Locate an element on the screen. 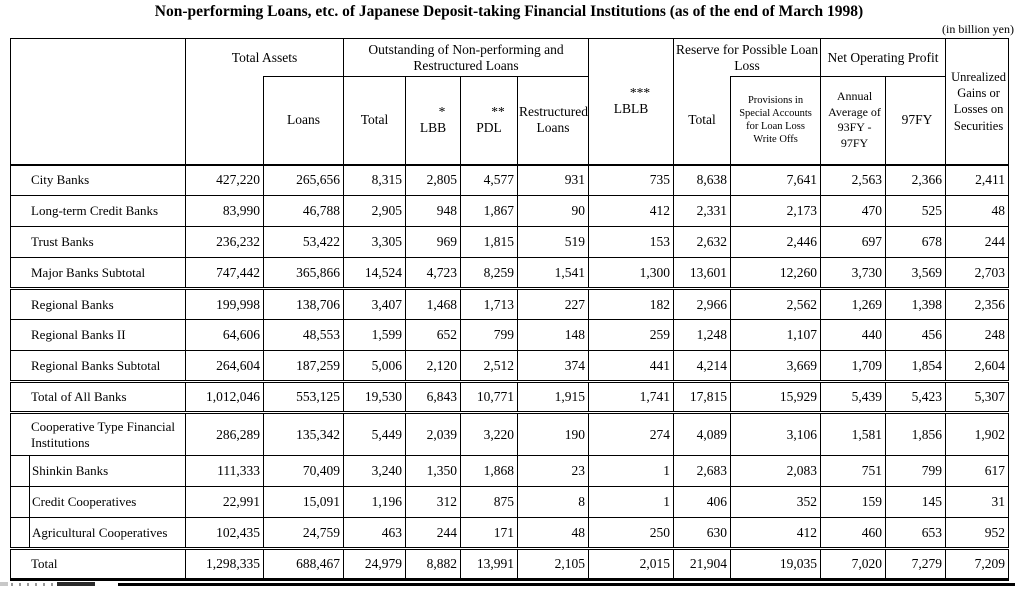 This screenshot has height=595, width=1018. header-restructured-line1: Restructured is located at coordinates (553, 112).